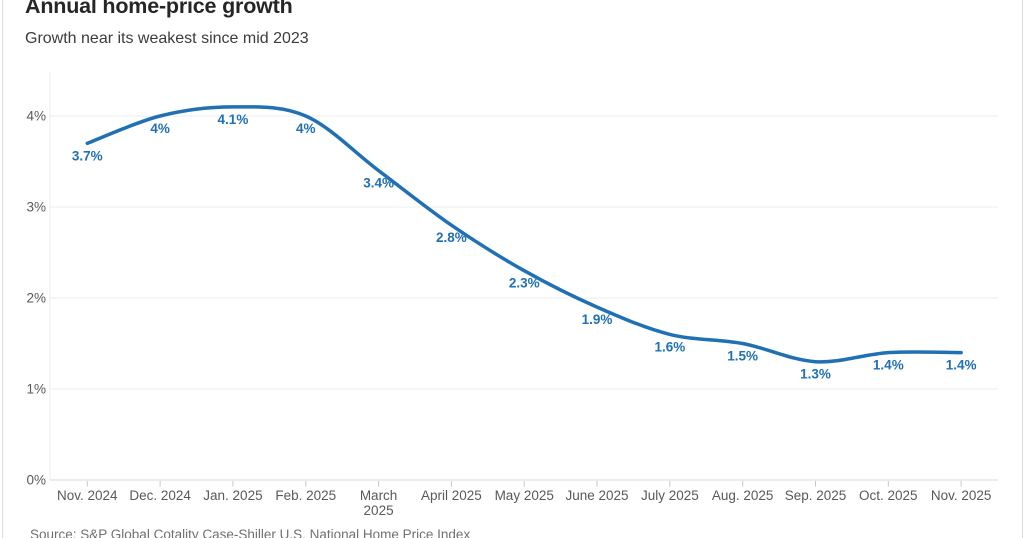 The width and height of the screenshot is (1024, 538). Describe the element at coordinates (233, 119) in the screenshot. I see `data-point-label: 4.1%` at that location.